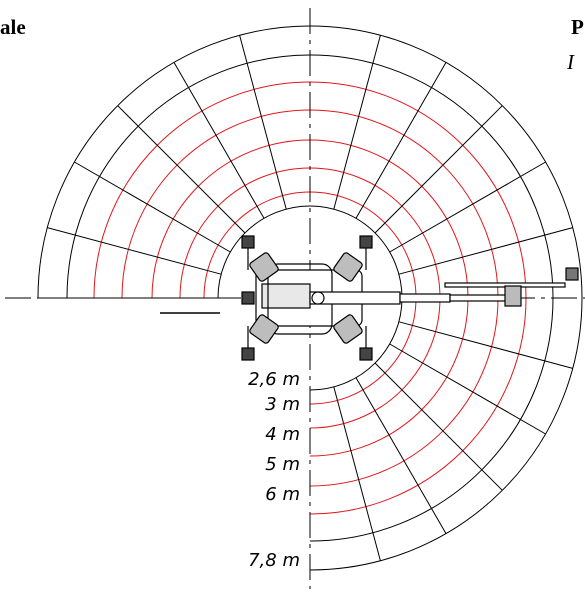  I want to click on radius-label: 4 m, so click(282, 434).